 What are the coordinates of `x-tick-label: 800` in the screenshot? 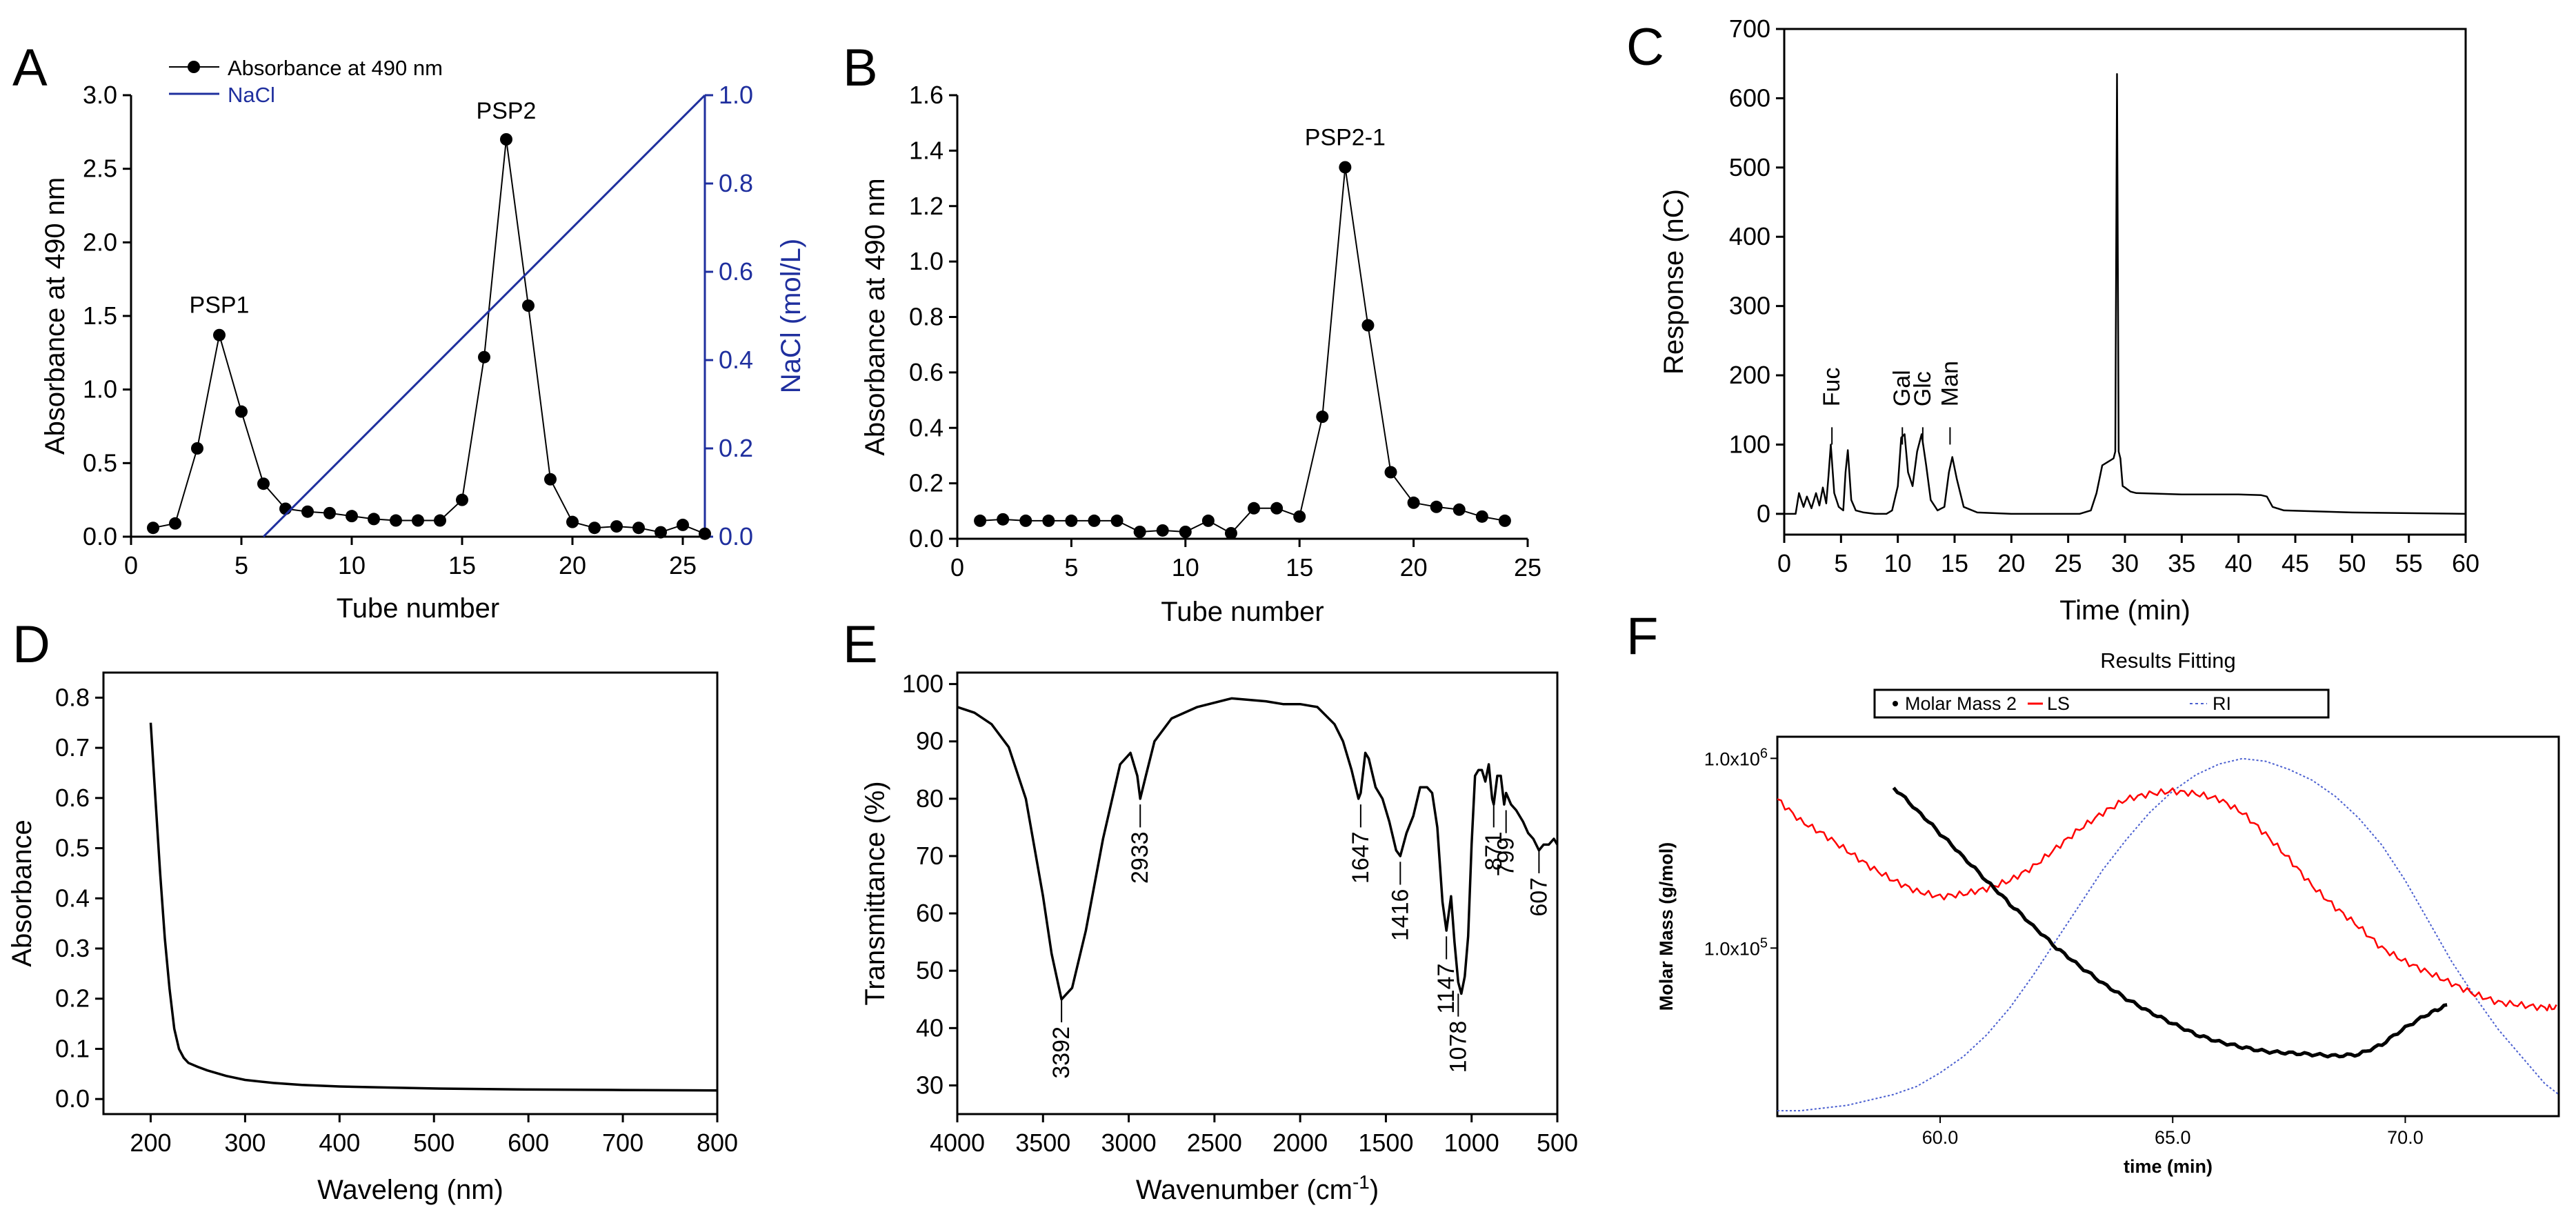 It's located at (718, 1143).